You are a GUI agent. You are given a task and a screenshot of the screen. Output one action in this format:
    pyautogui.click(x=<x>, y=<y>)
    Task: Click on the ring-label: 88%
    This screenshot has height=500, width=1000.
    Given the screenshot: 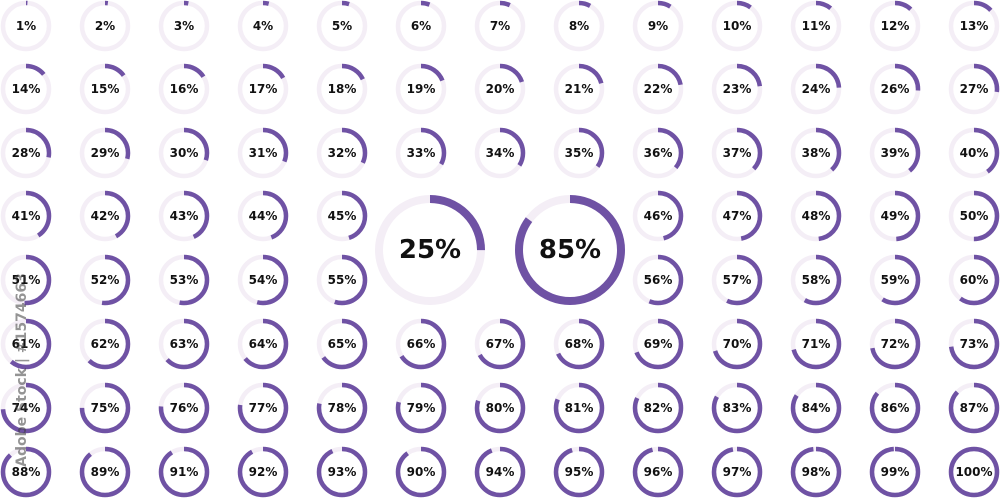 What is the action you would take?
    pyautogui.click(x=26, y=472)
    